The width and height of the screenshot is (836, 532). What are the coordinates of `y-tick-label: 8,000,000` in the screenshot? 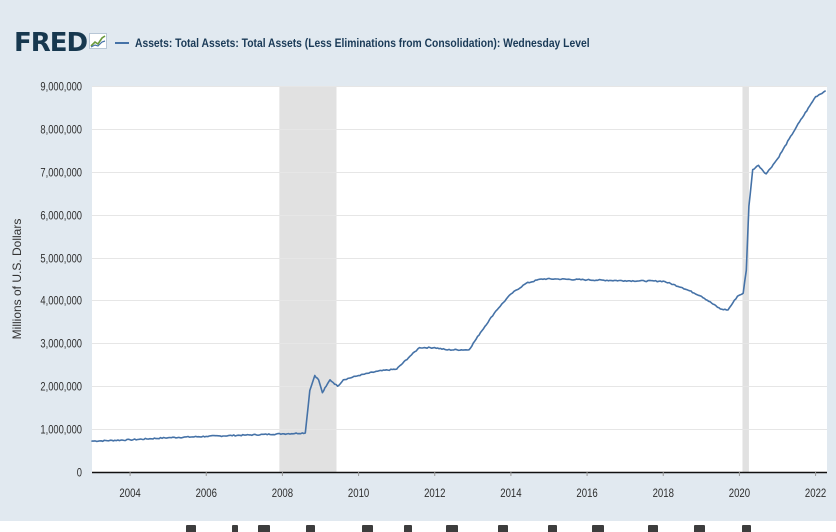 It's located at (61, 129).